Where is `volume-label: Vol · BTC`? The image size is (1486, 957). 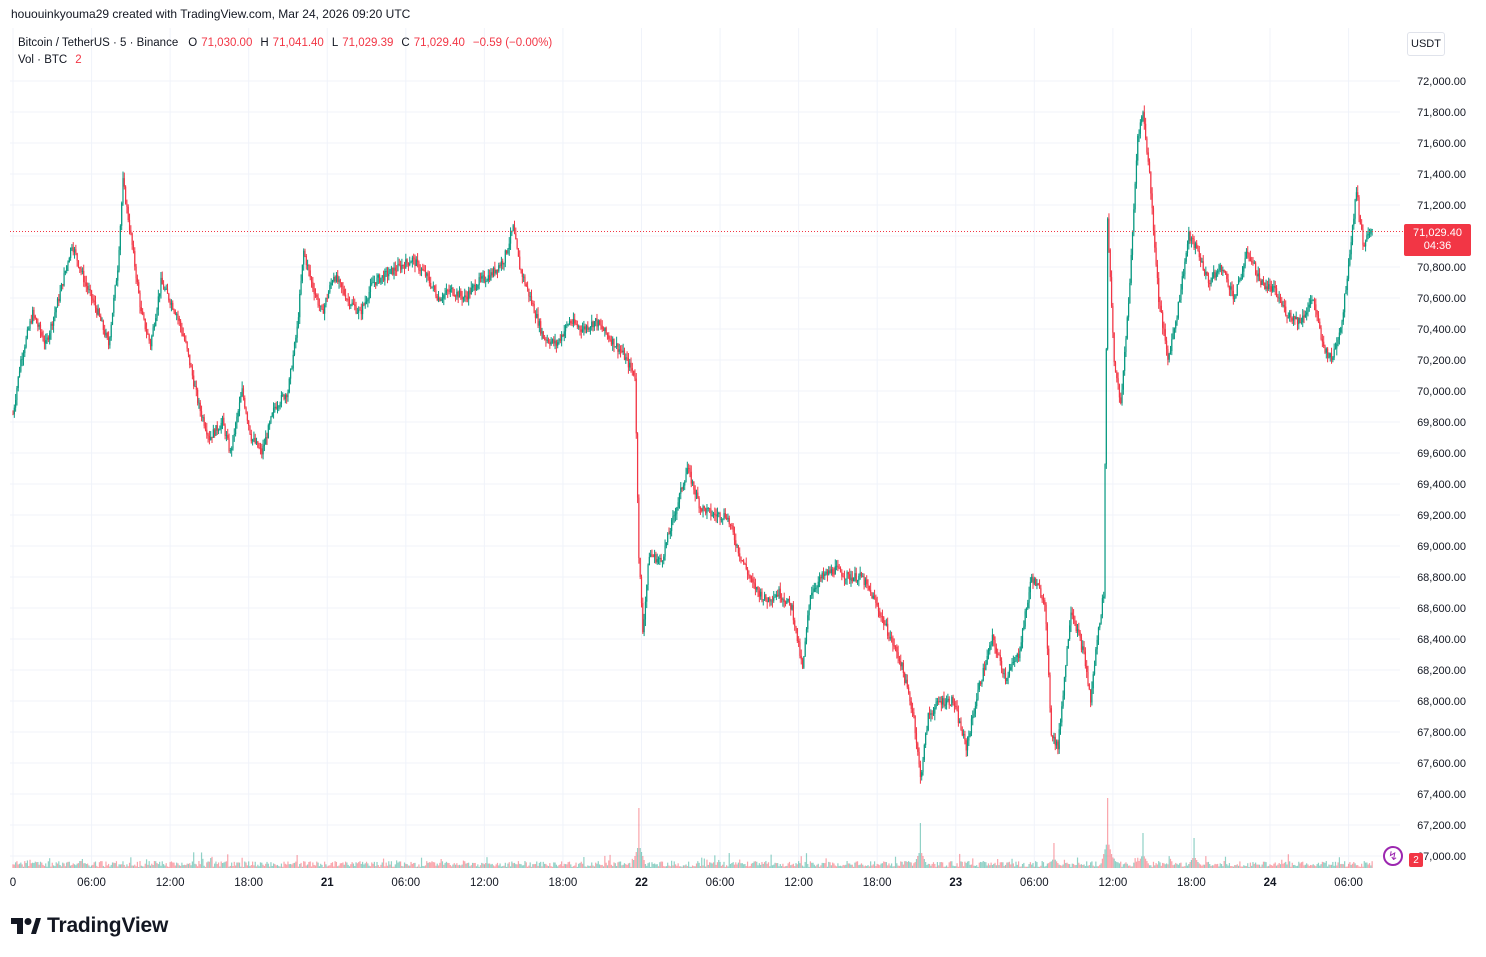
volume-label: Vol · BTC is located at coordinates (43, 60).